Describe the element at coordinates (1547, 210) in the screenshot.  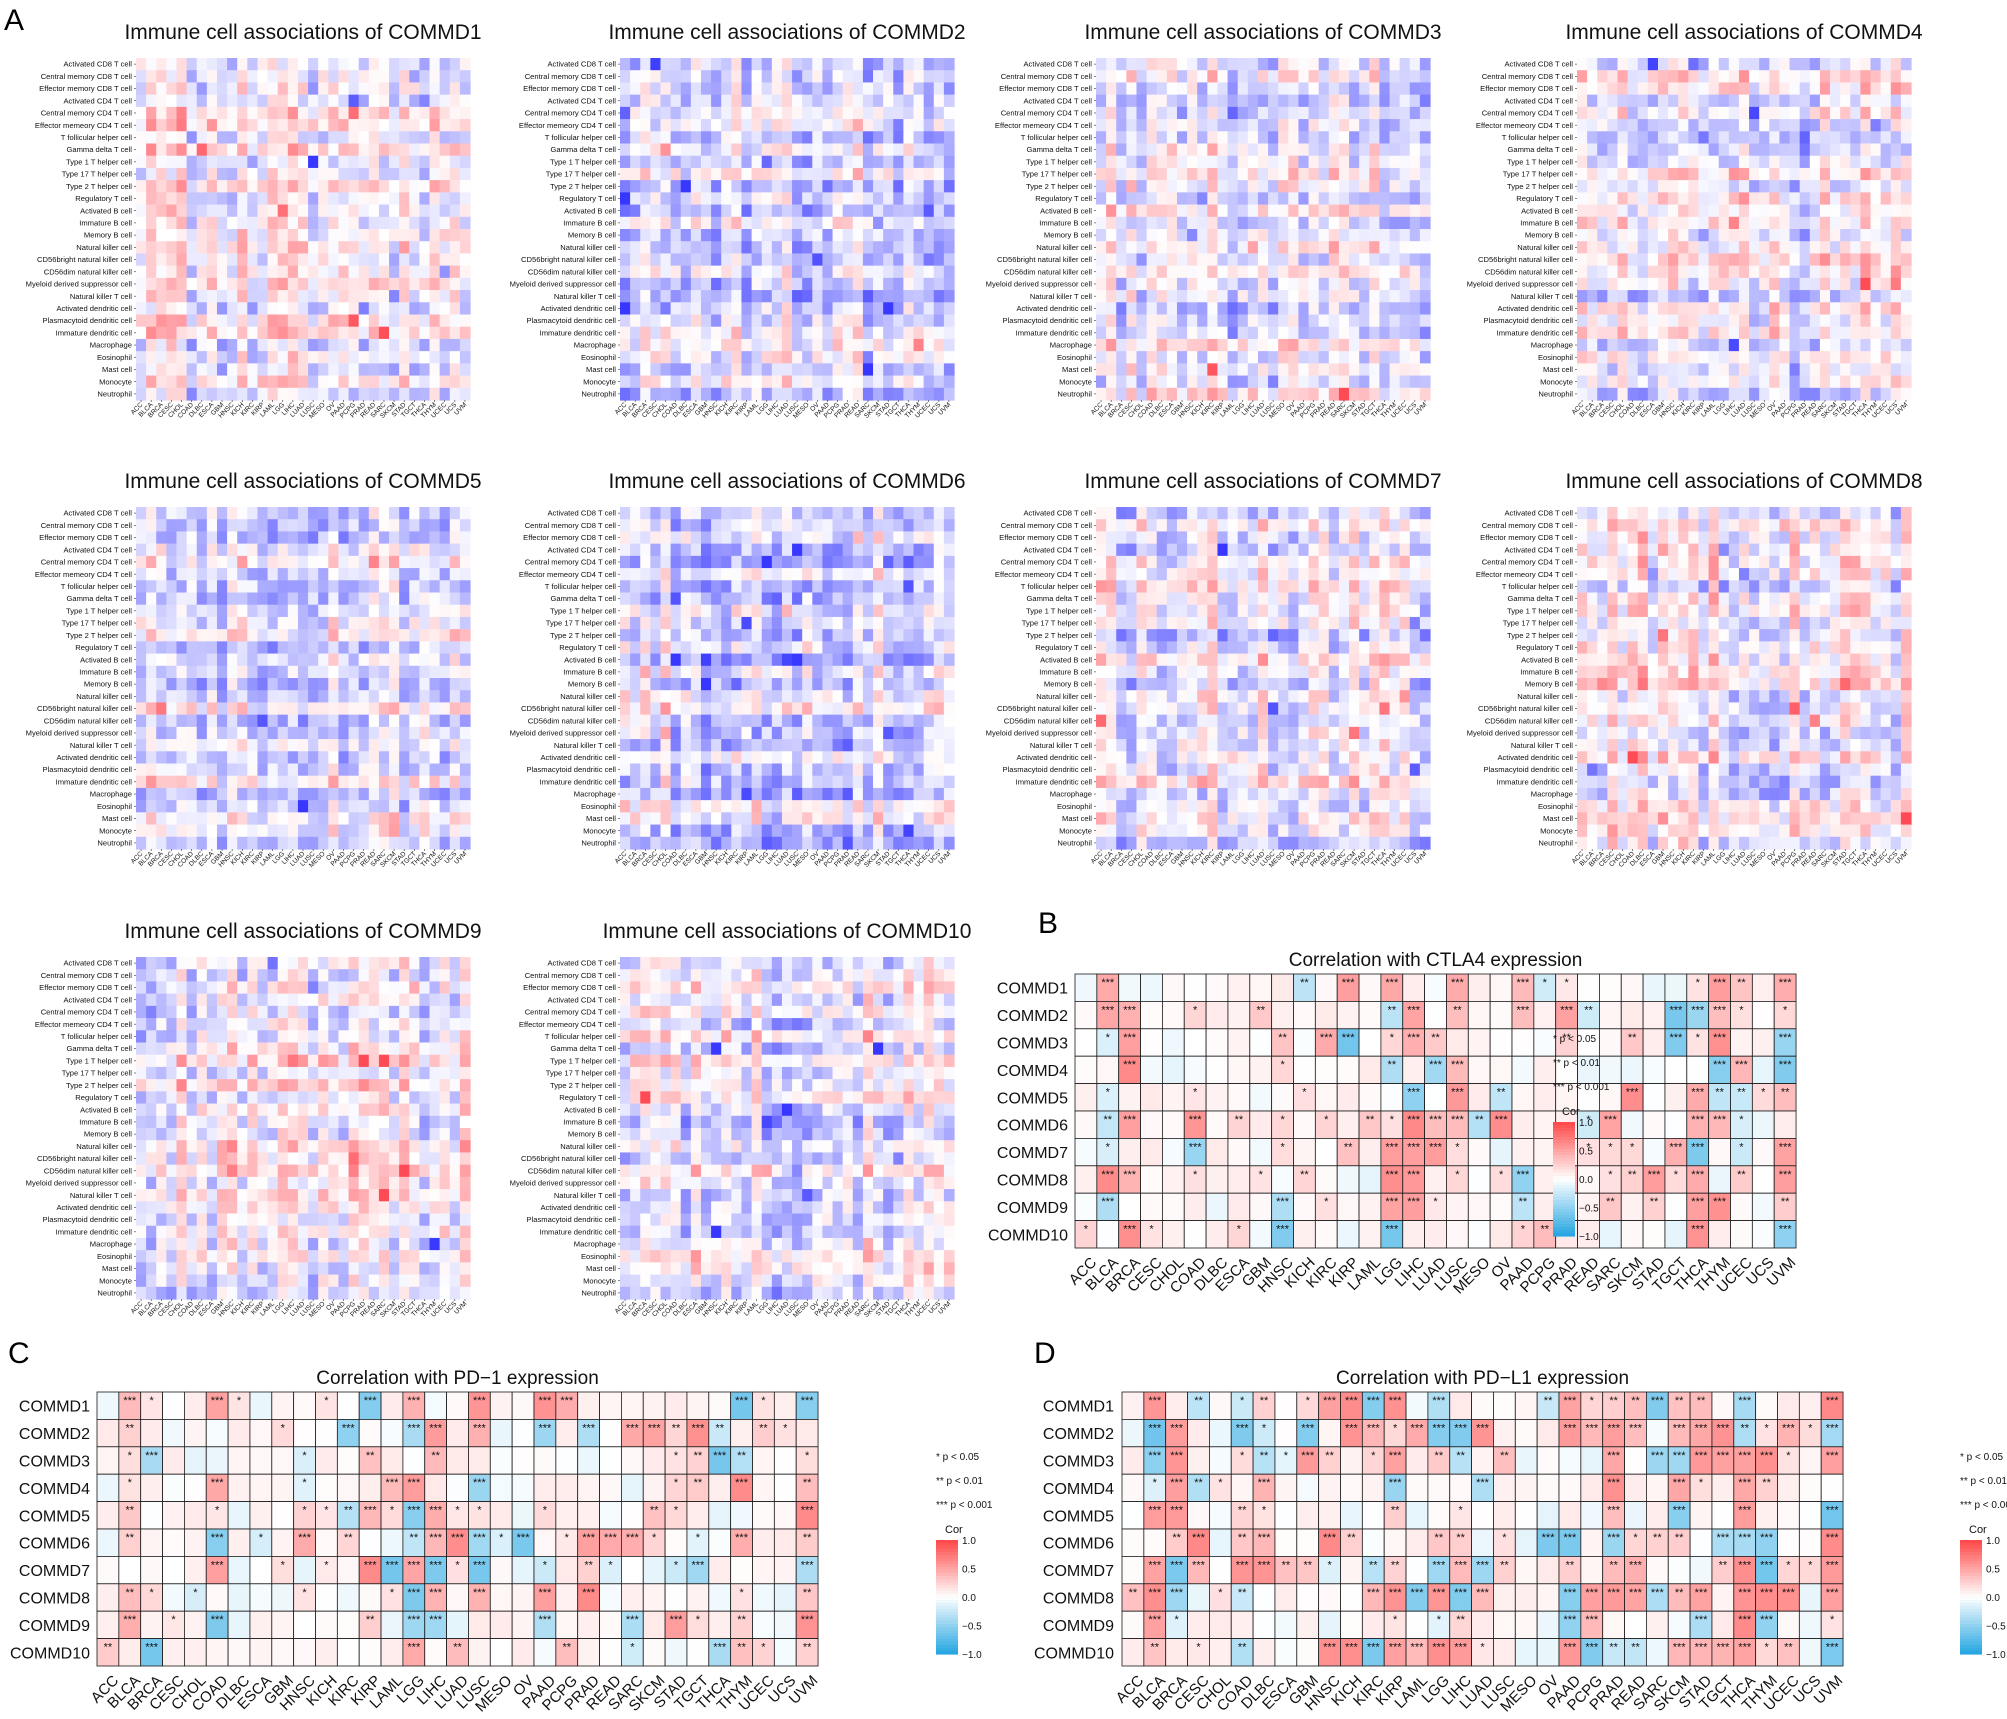
I see `y-tick-label: Activated B cell` at that location.